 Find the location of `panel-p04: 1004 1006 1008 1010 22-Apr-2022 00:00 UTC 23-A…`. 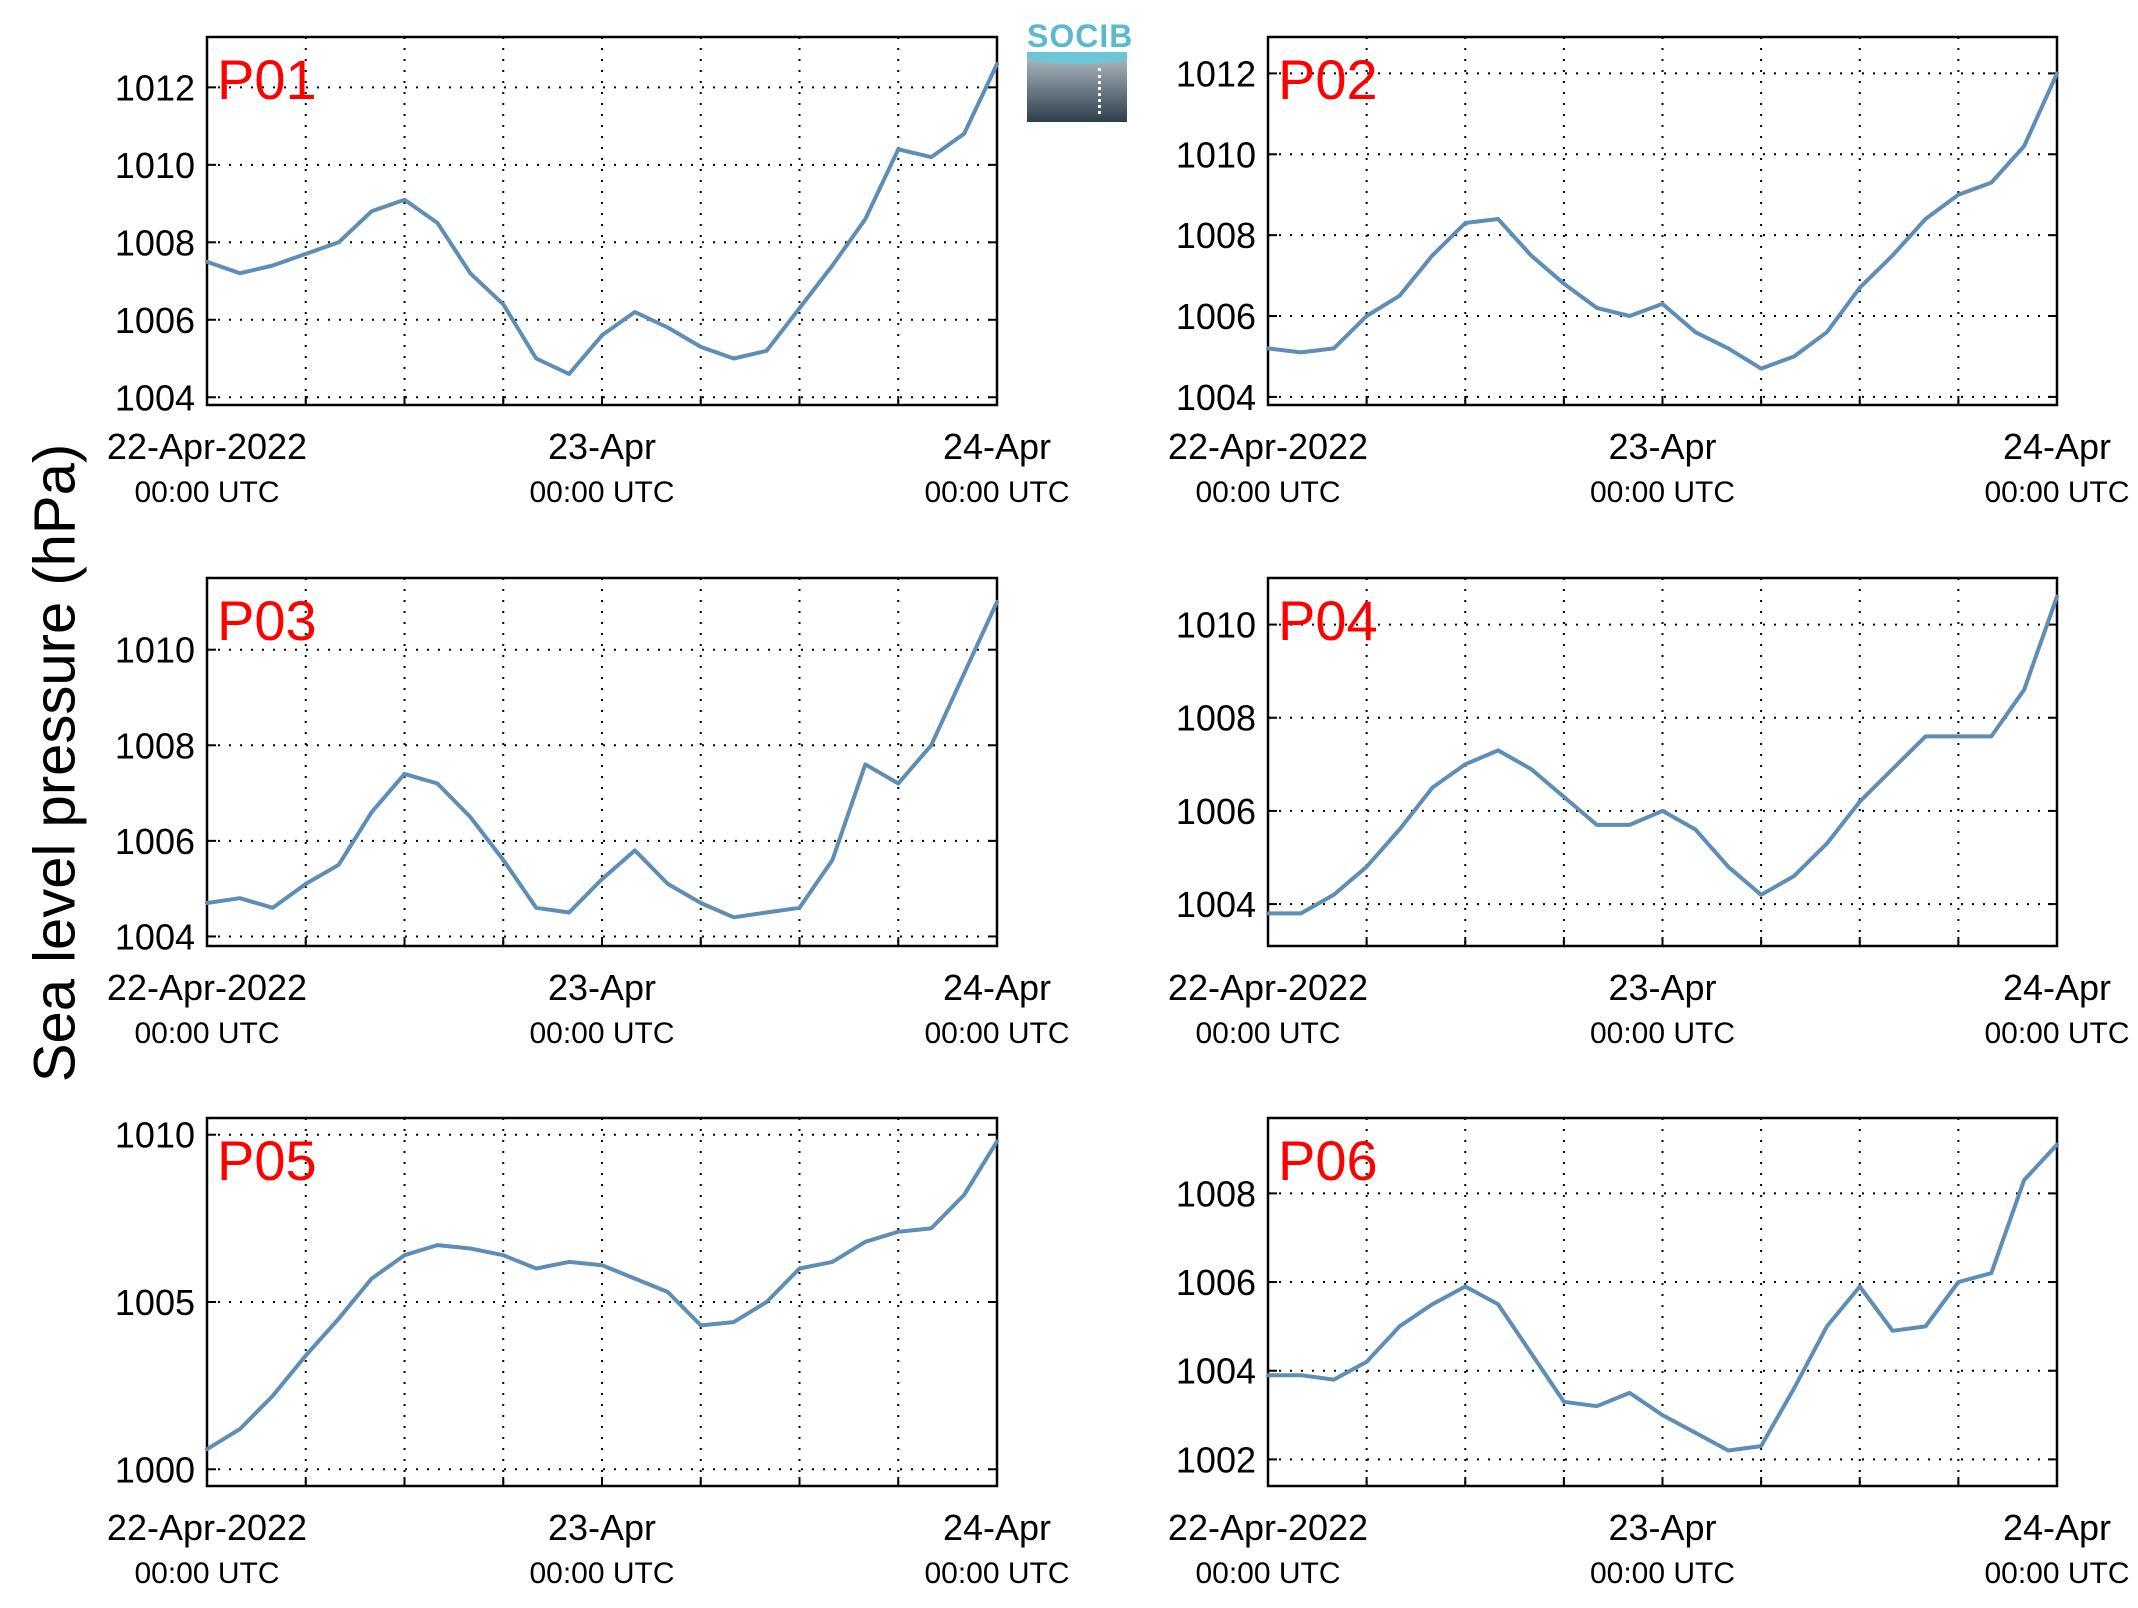

panel-p04: 1004 1006 1008 1010 22-Apr-2022 00:00 UTC 23-A… is located at coordinates (1649, 813).